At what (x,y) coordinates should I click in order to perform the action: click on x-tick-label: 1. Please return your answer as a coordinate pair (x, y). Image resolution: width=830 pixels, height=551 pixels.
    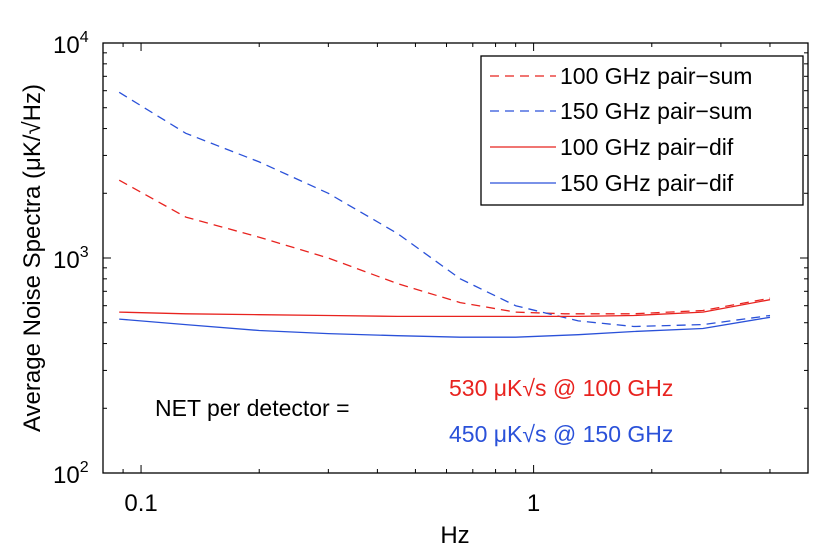
    Looking at the image, I should click on (533, 503).